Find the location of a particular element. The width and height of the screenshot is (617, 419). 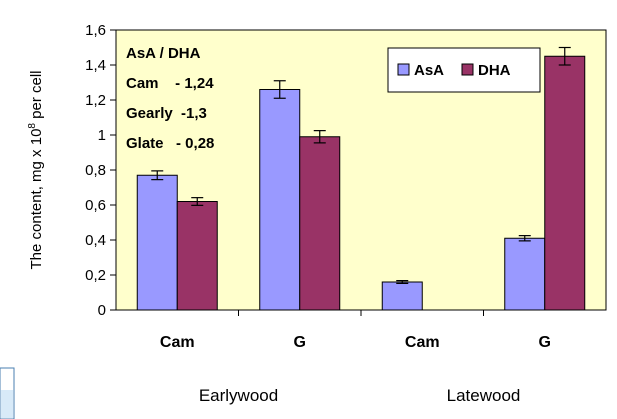

y-axis: 0 0,2 0,4 0,6 0,8 1 1,2 1,4 1,6 is located at coordinates (100, 170).